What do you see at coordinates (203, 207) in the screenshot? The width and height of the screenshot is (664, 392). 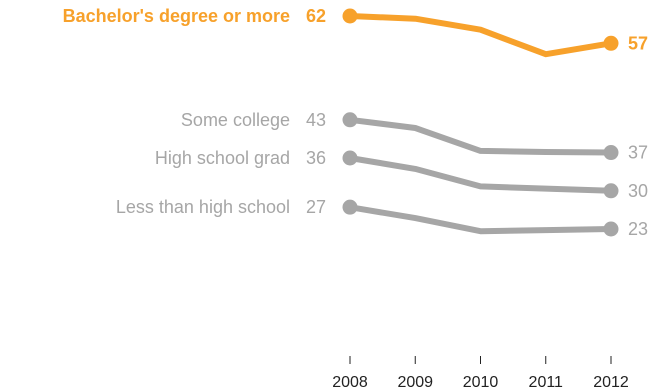 I see `series-name-label: Less than high school` at bounding box center [203, 207].